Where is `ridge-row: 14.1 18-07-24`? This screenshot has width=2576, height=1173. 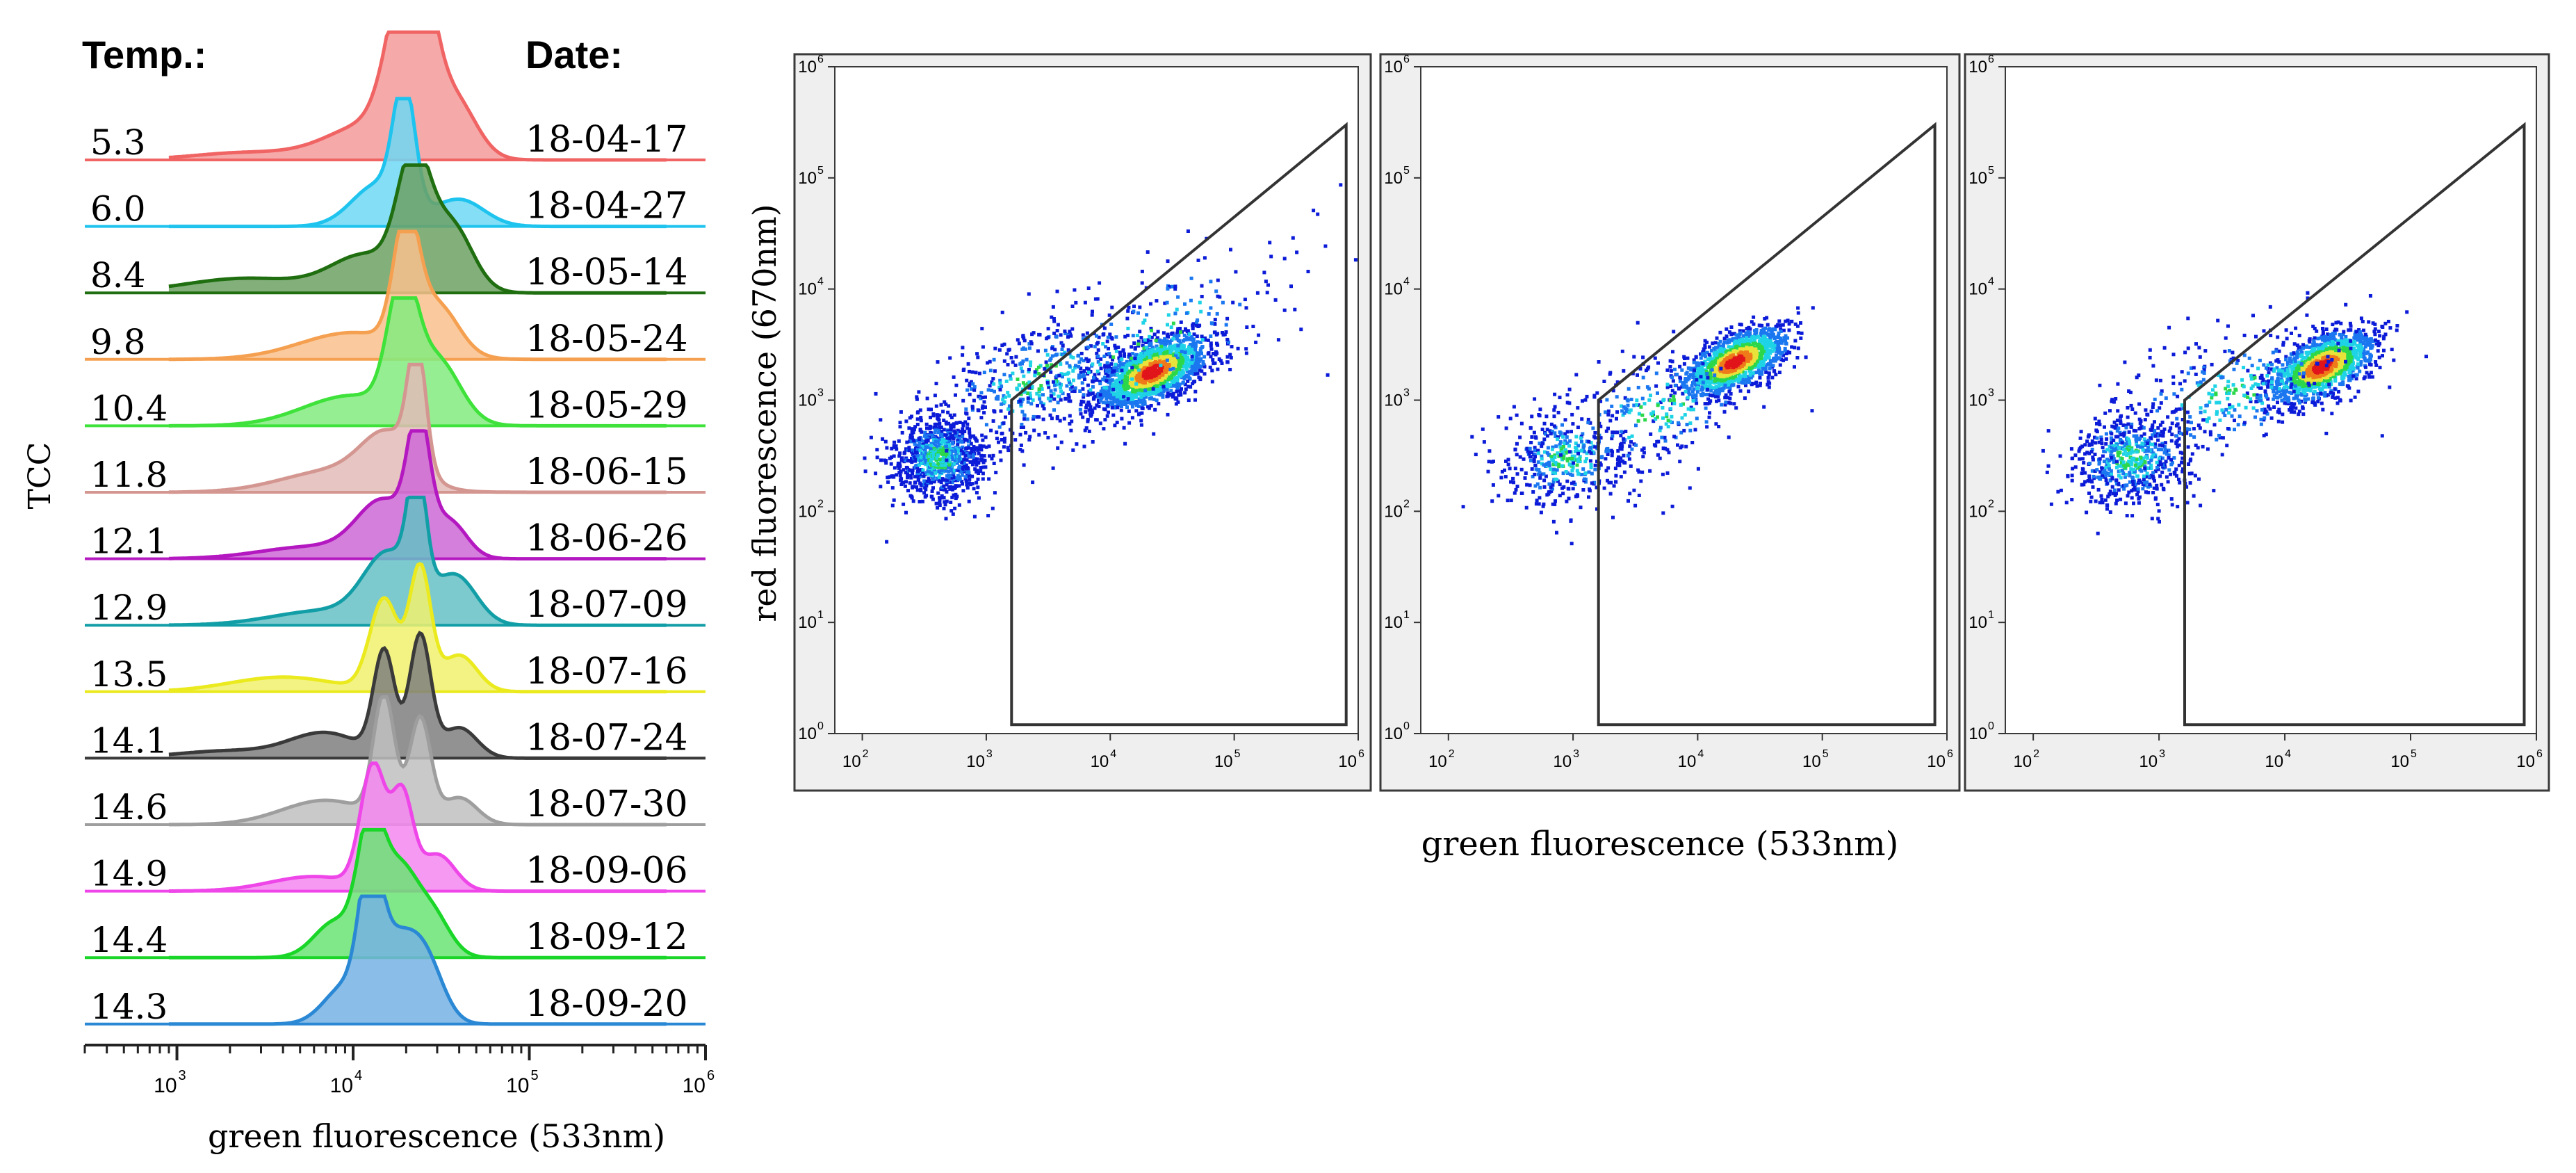 ridge-row: 14.1 18-07-24 is located at coordinates (395, 696).